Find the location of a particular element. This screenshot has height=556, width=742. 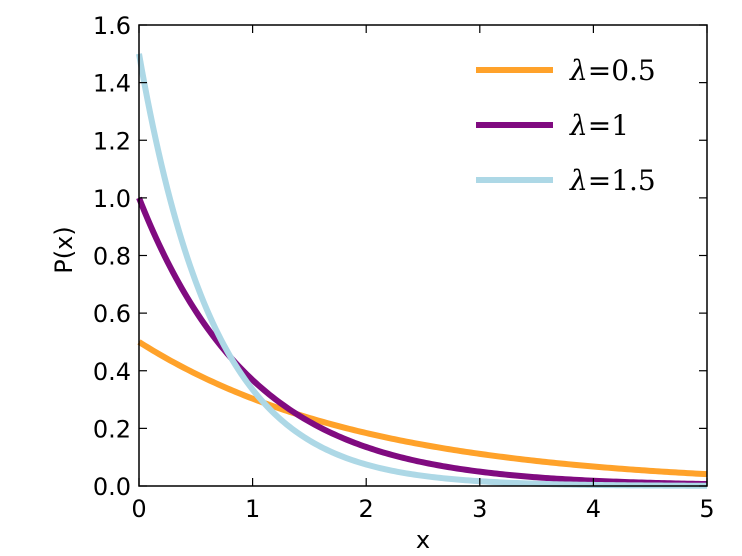

y-tick-label: 0.4 is located at coordinates (112, 372).